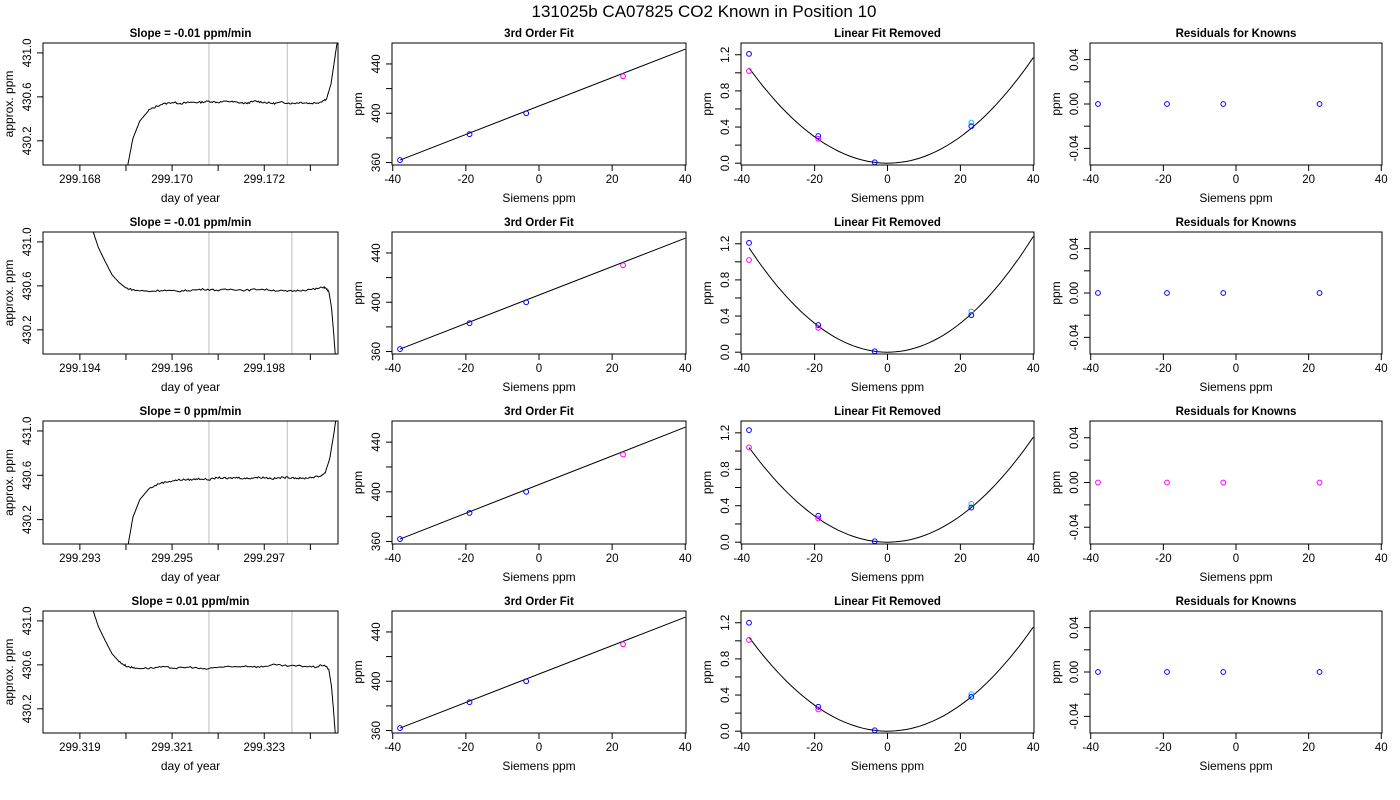 This screenshot has width=1400, height=800. Describe the element at coordinates (814, 180) in the screenshot. I see `panel-1-3-xtick-label: -20` at that location.